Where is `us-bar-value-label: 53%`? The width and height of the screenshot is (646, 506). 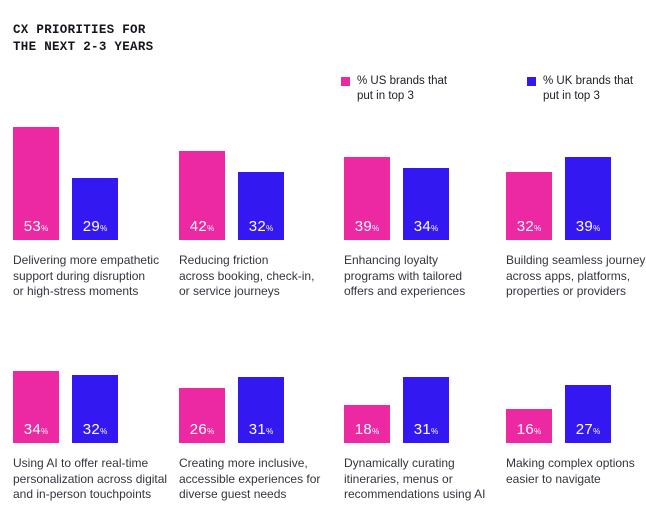
us-bar-value-label: 53% is located at coordinates (36, 226).